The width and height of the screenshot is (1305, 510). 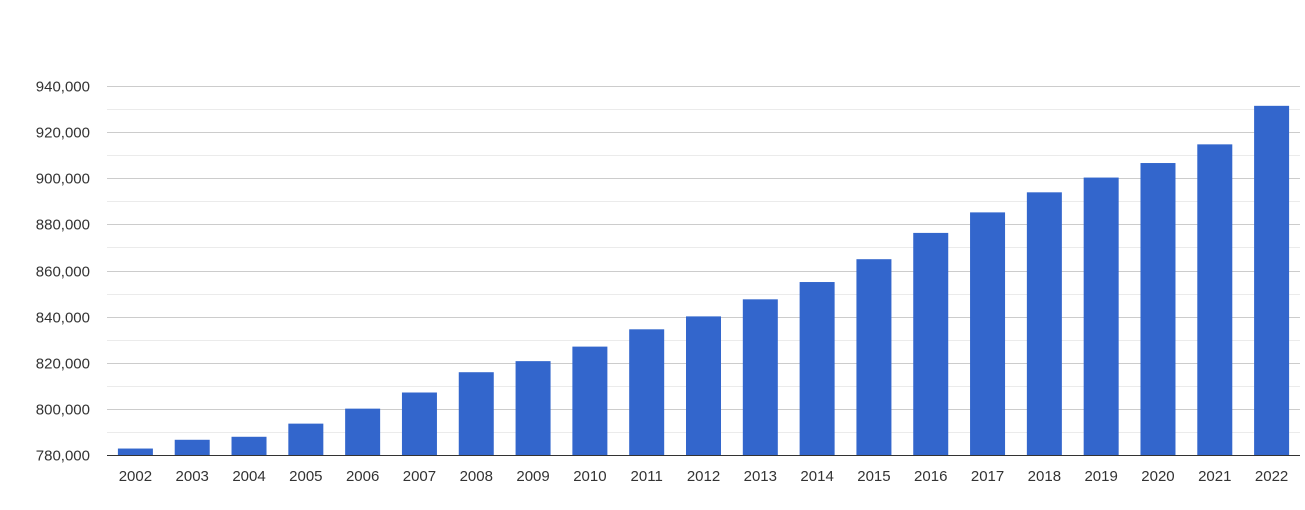 What do you see at coordinates (362, 476) in the screenshot?
I see `x-tick-label: 2006` at bounding box center [362, 476].